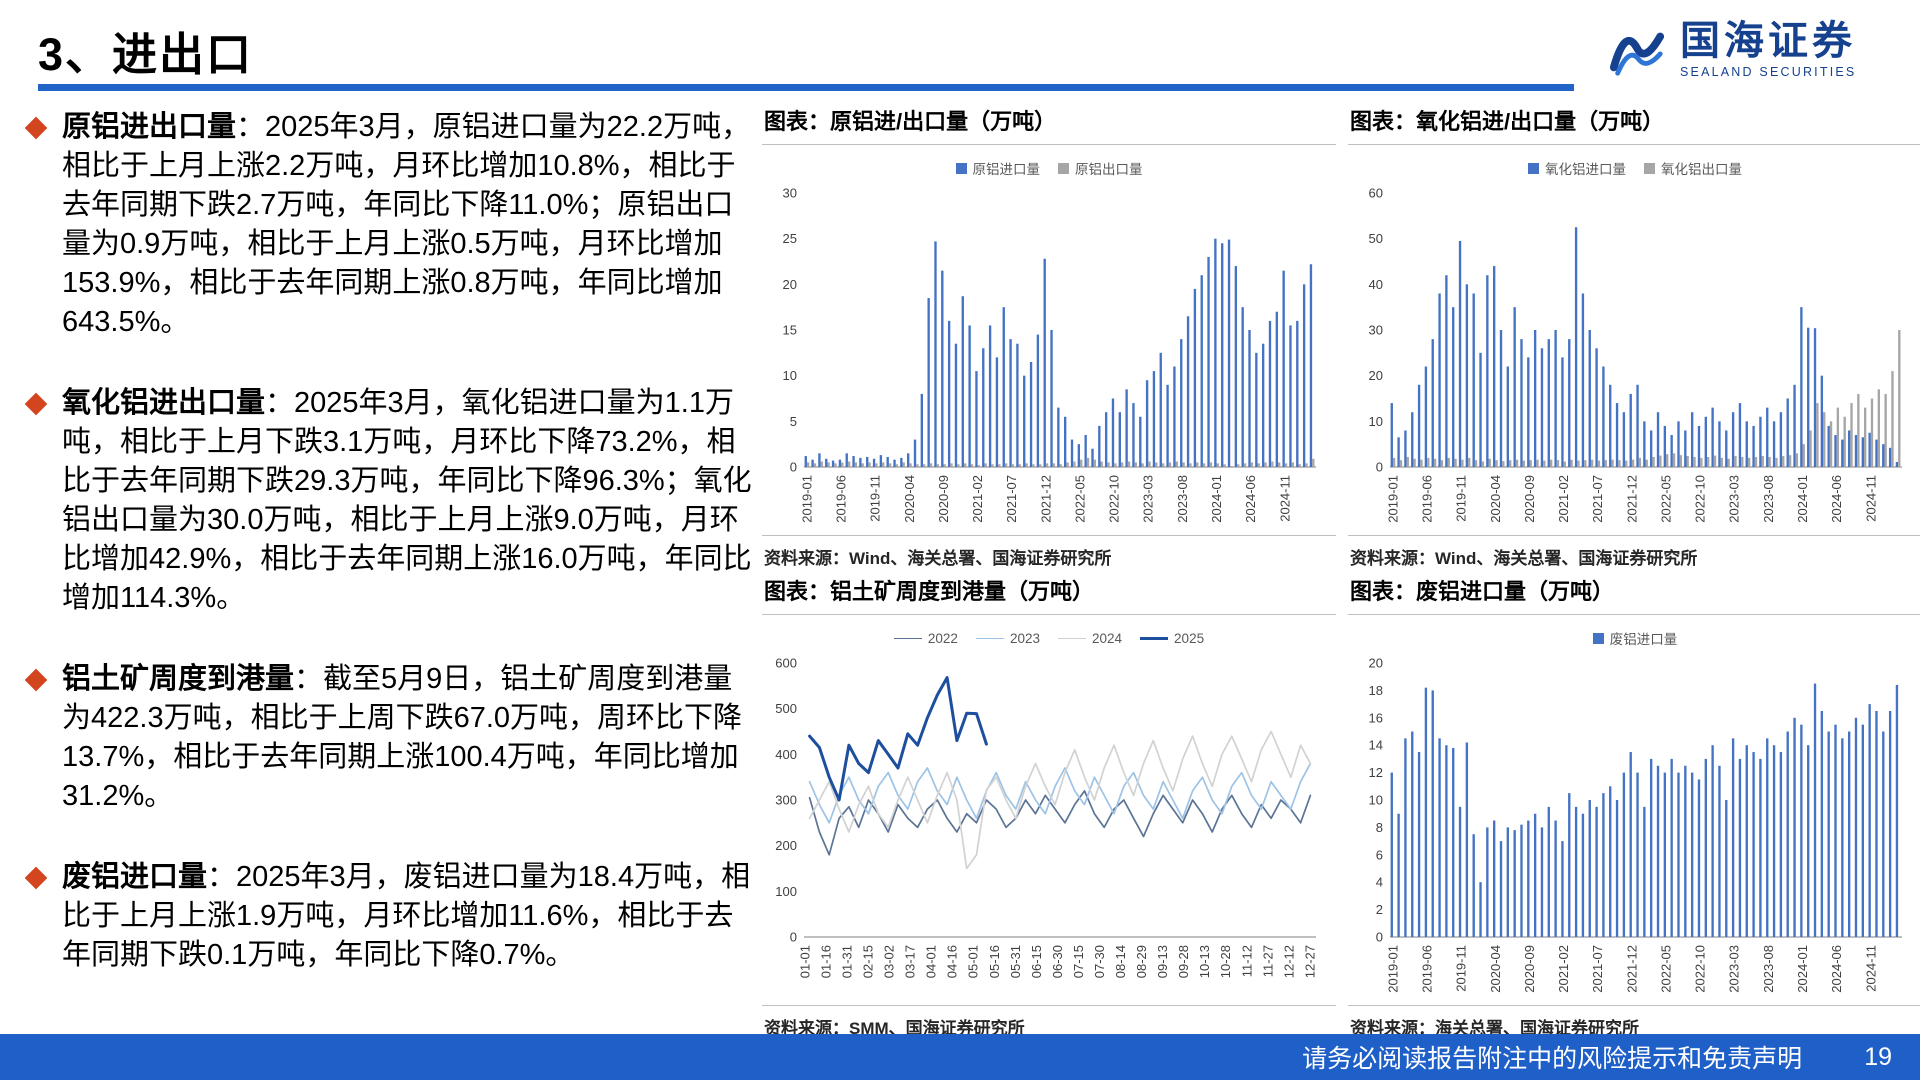 The height and width of the screenshot is (1080, 1920). What do you see at coordinates (875, 498) in the screenshot?
I see `svg-text: 2019-11` at bounding box center [875, 498].